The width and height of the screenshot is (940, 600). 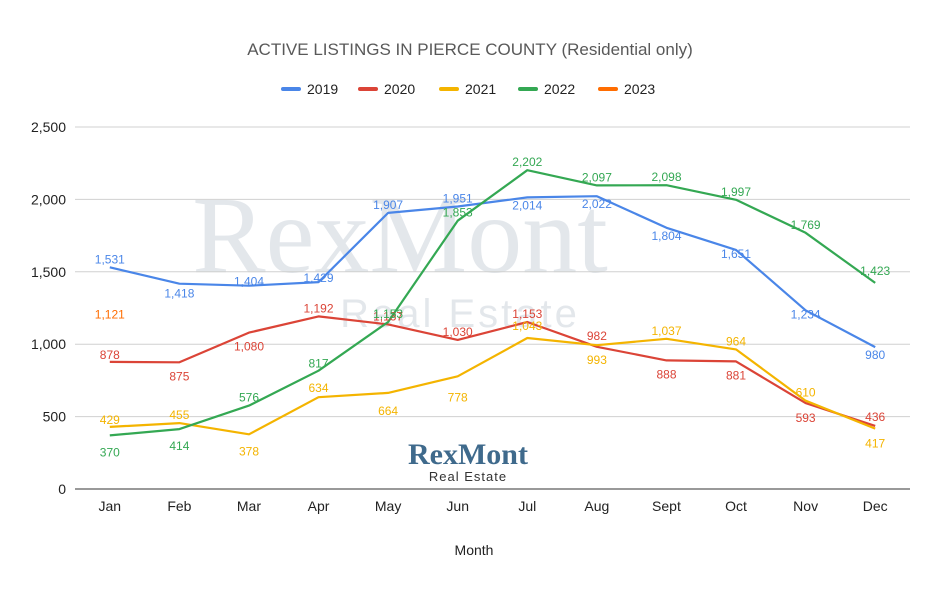 What do you see at coordinates (179, 506) in the screenshot?
I see `x-tick-label: Feb` at bounding box center [179, 506].